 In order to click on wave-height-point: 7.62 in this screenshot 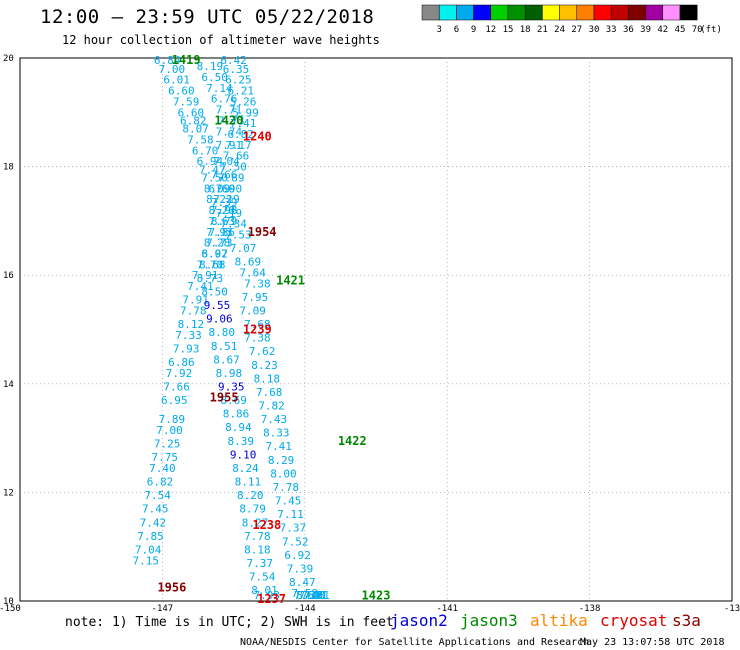, I will do `click(262, 351)`.